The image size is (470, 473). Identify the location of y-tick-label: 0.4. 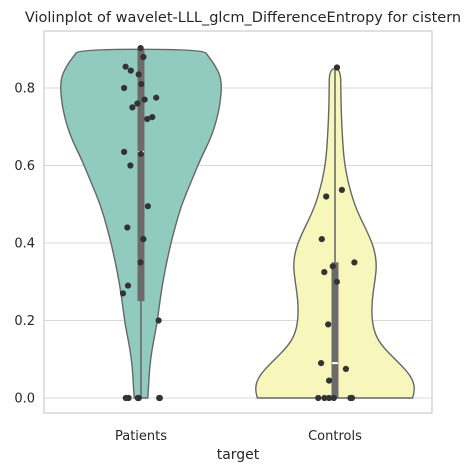
(24, 244).